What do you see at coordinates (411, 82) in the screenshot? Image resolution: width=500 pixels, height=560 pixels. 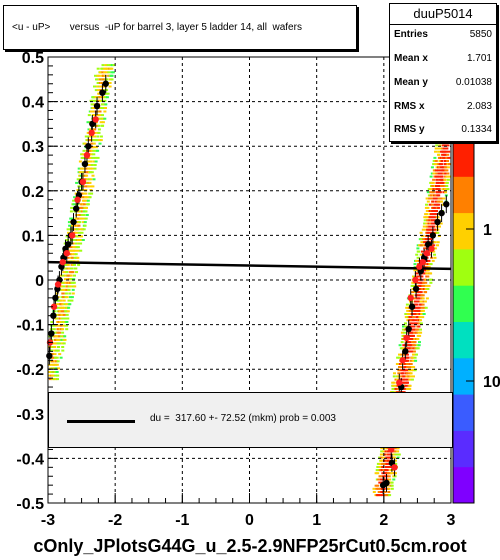 I see `stats-label: Mean y` at bounding box center [411, 82].